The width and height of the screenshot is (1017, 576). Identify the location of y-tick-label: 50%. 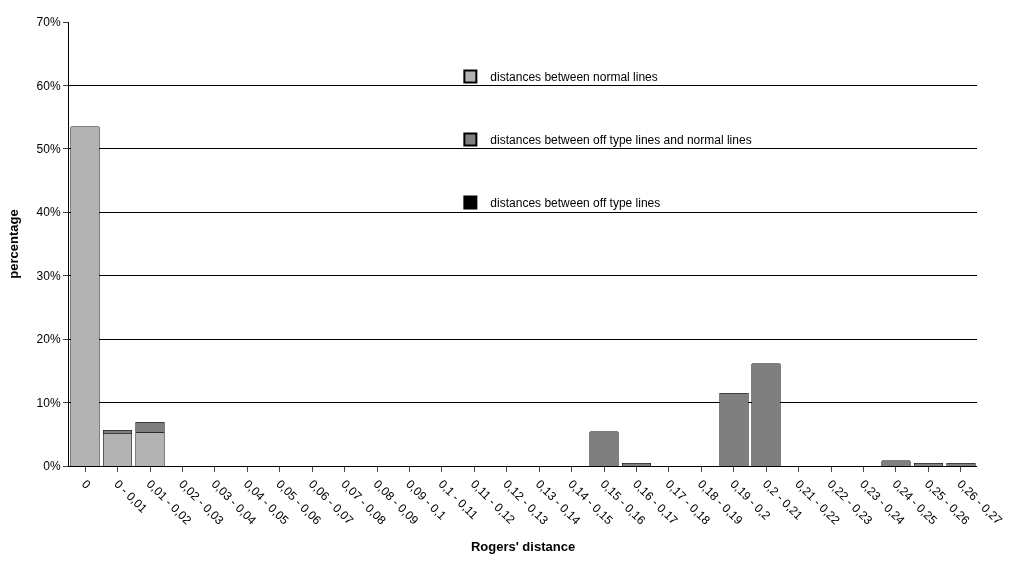
(48, 149).